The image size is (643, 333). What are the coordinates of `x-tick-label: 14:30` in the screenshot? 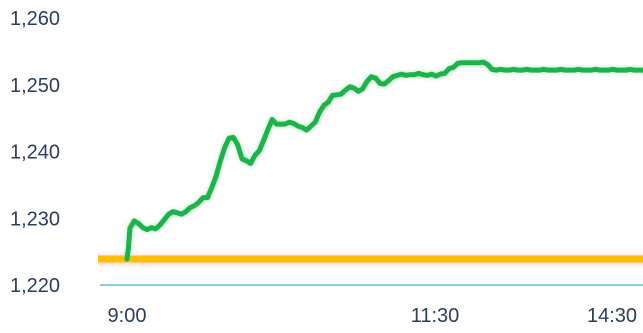 It's located at (612, 316).